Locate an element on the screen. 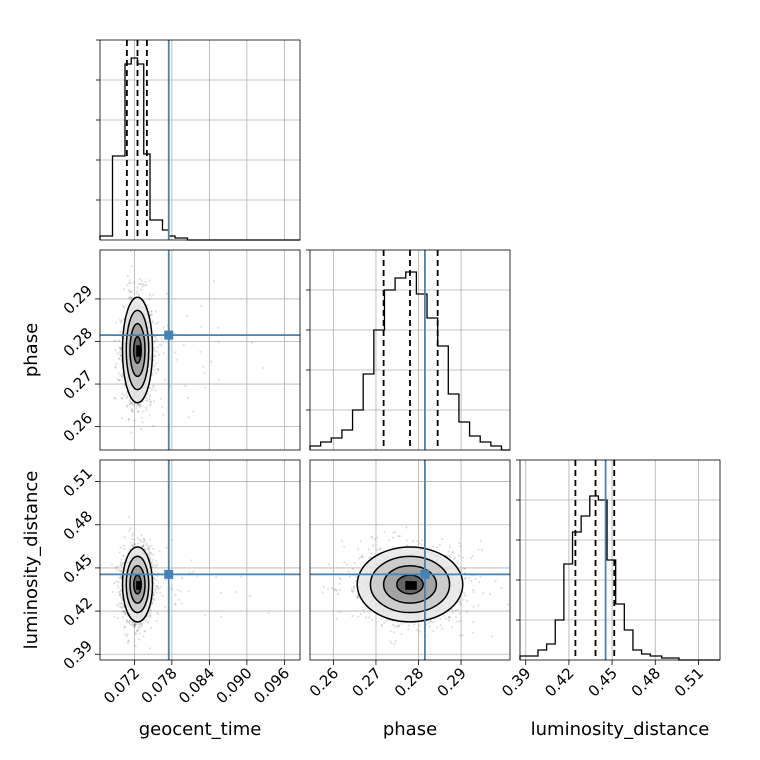 This screenshot has width=760, height=760. xtick-label-geocent_time-1: 0.078 is located at coordinates (159, 685).